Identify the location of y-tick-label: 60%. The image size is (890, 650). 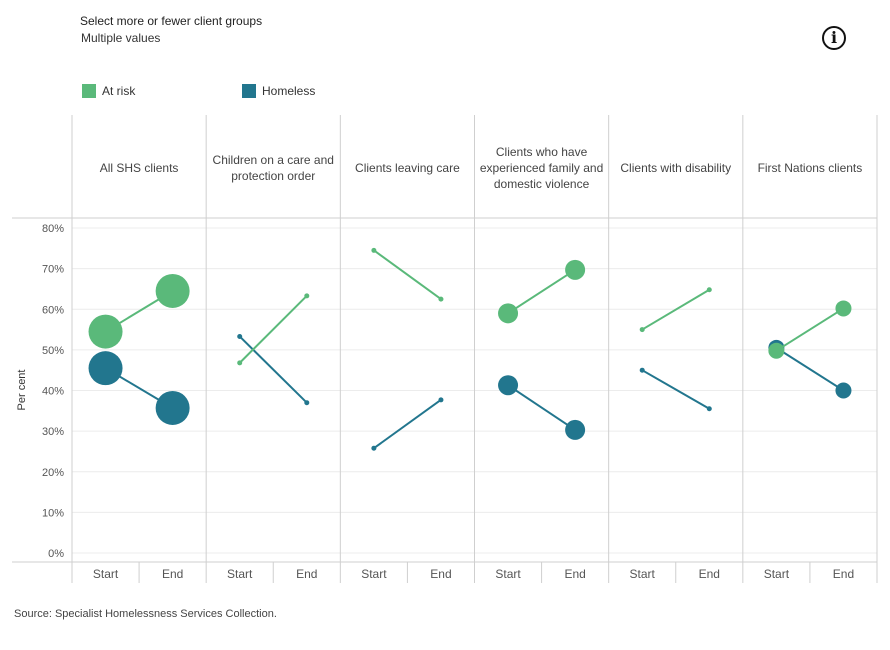
(53, 310).